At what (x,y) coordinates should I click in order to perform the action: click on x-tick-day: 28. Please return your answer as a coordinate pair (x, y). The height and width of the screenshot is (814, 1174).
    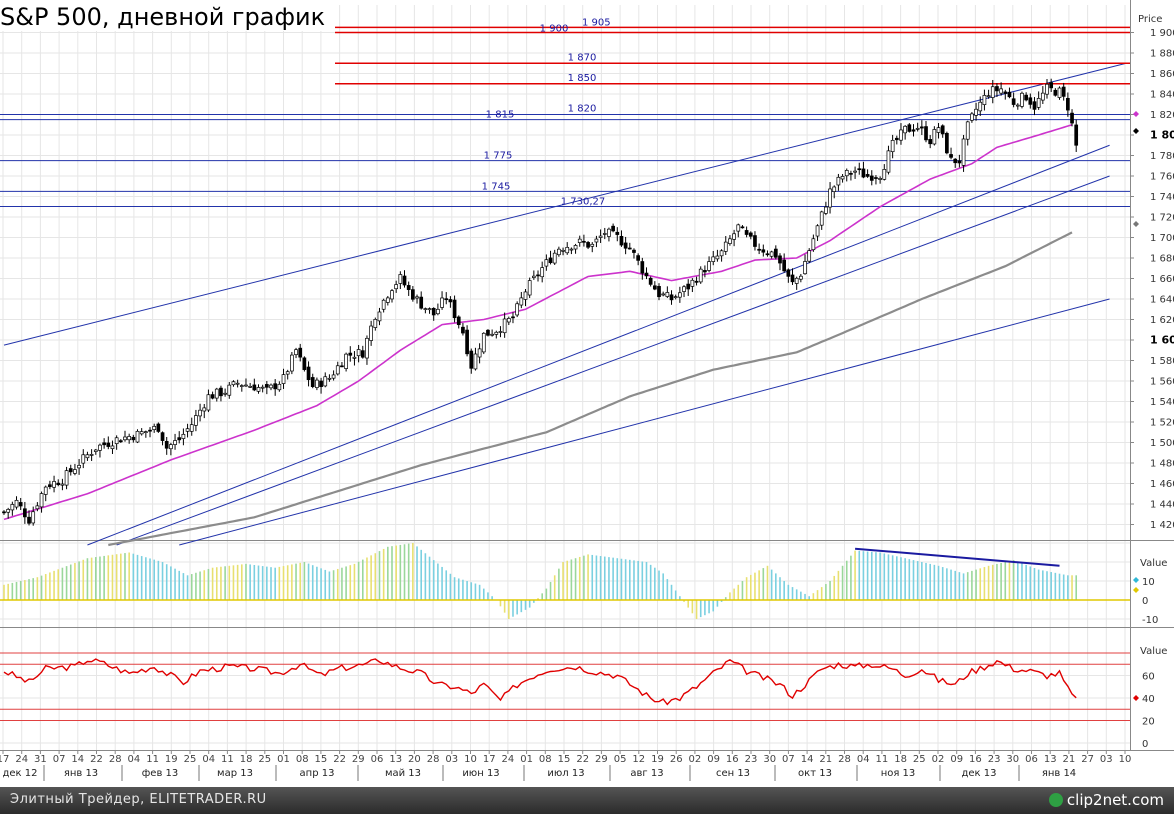
    Looking at the image, I should click on (115, 759).